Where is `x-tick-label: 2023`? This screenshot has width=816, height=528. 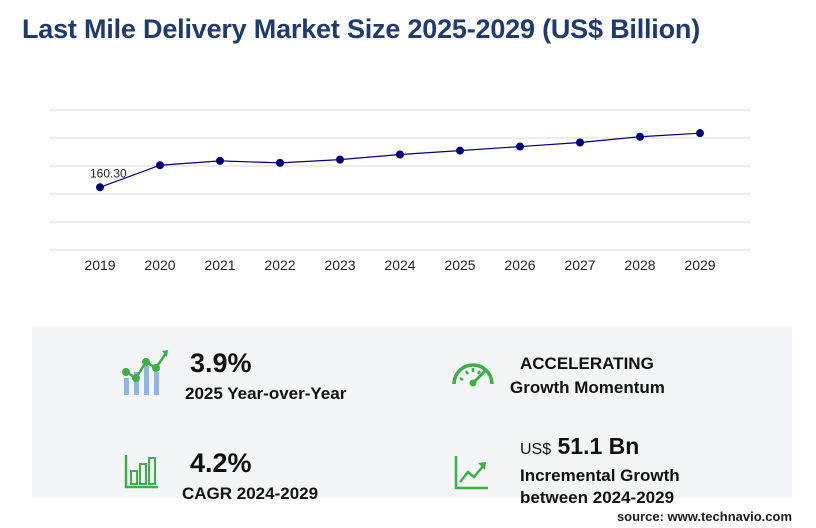 x-tick-label: 2023 is located at coordinates (339, 265).